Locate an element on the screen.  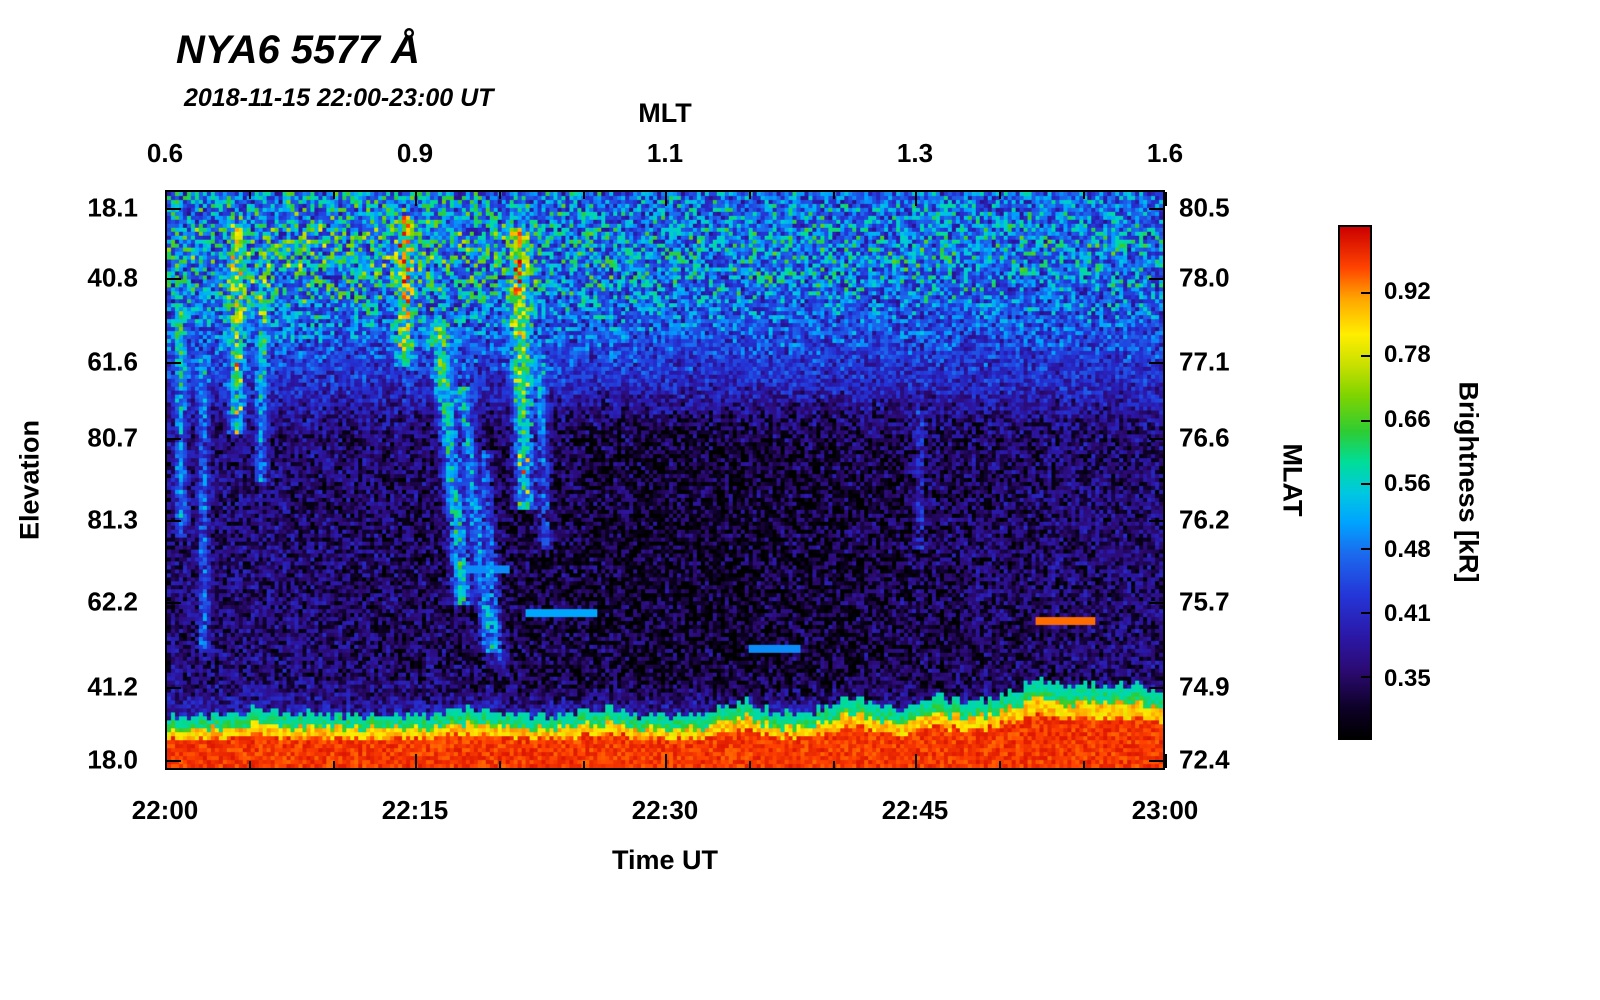
colorbar-tick-labels: 0.92 0.78 0.66 0.56 0.48 0.41 0.35 is located at coordinates (1429, 482).